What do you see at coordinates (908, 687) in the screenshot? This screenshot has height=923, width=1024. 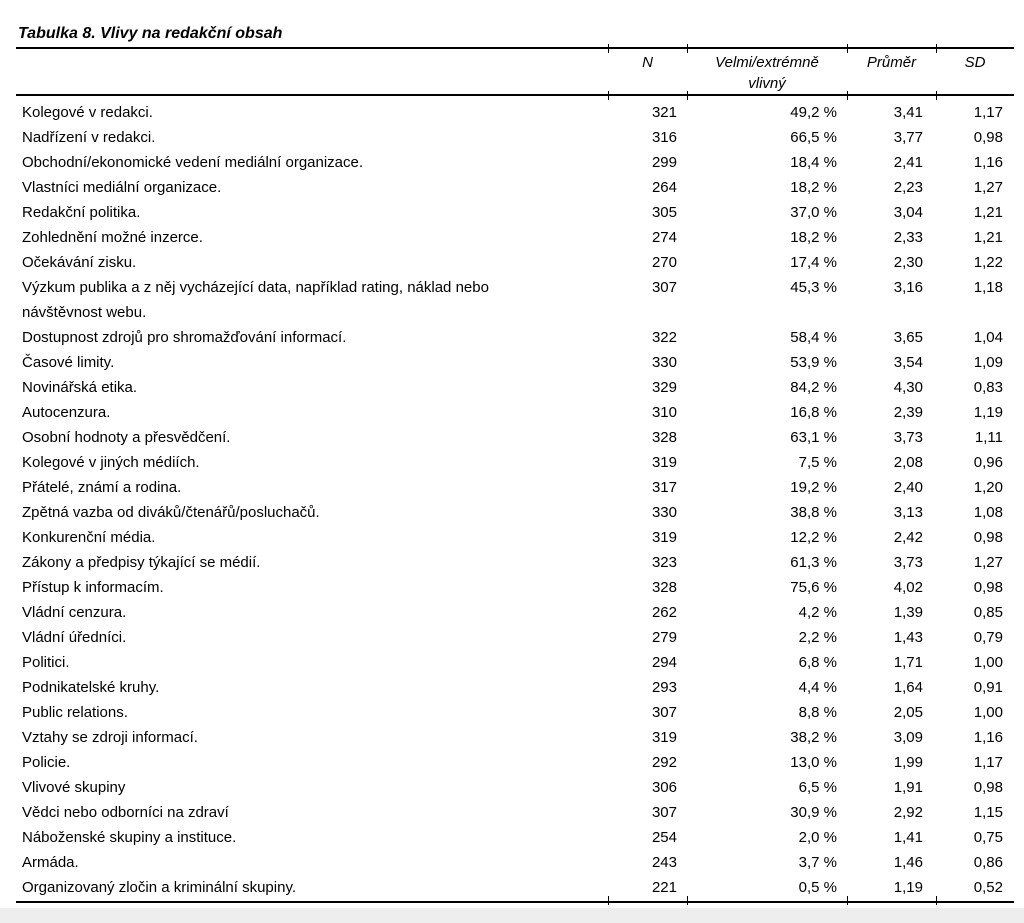 I see `row-mean-value: 1,64` at bounding box center [908, 687].